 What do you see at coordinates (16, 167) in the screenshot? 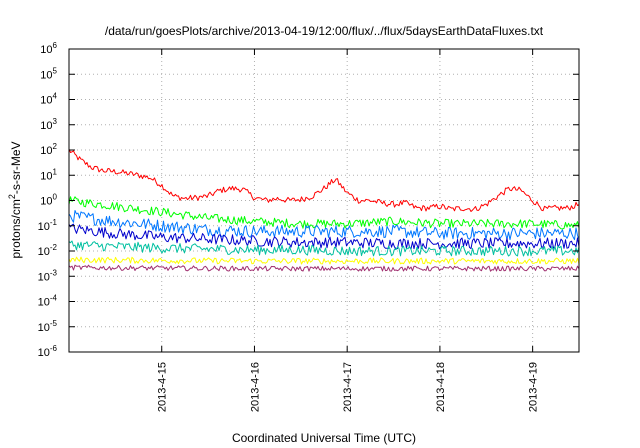
I see `y-axis-label-rest: -s-sr-MeV` at bounding box center [16, 167].